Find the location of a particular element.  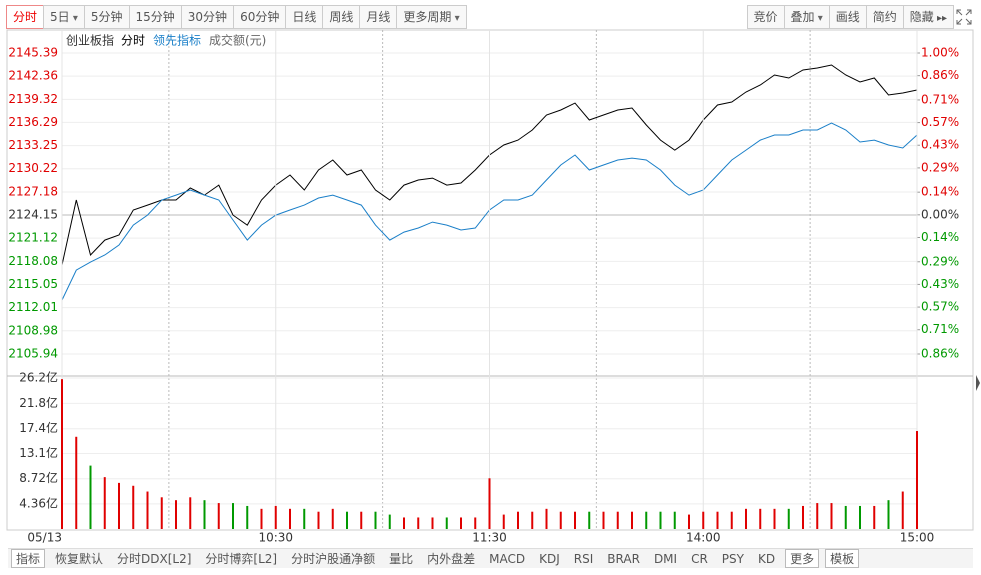

tool-button: 简约 is located at coordinates (884, 17).